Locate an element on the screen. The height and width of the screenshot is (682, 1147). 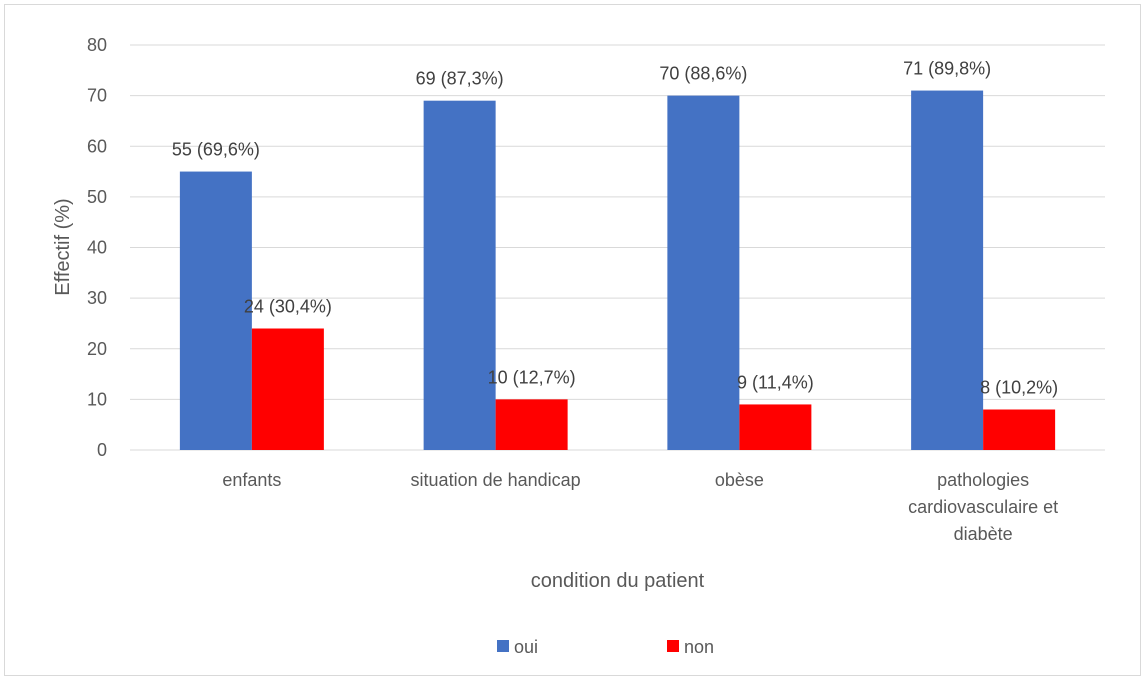
data-label: 8 (10,2%) is located at coordinates (1019, 388).